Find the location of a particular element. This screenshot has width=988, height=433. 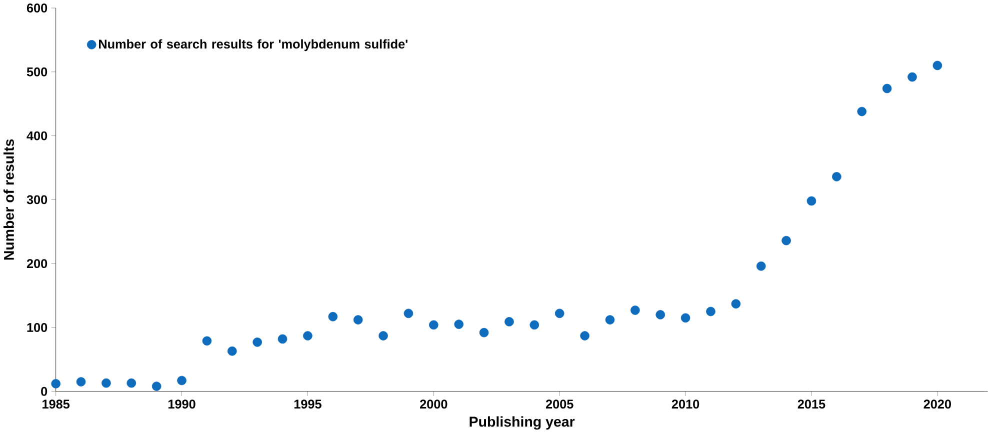

y-tick-label: 0 is located at coordinates (44, 391).